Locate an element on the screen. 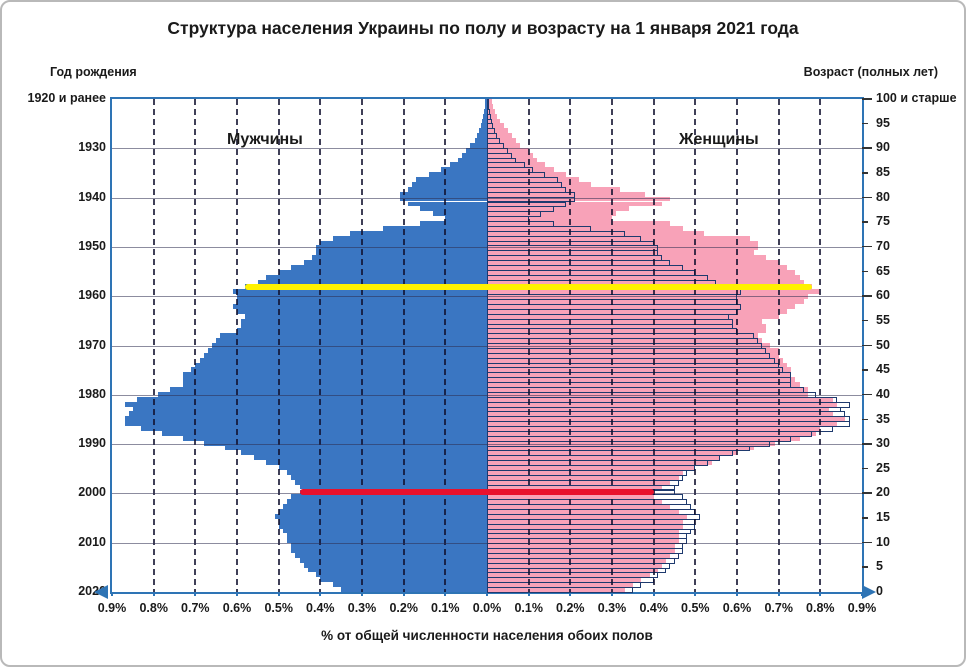  percent-label: 0.3% is located at coordinates (612, 608).